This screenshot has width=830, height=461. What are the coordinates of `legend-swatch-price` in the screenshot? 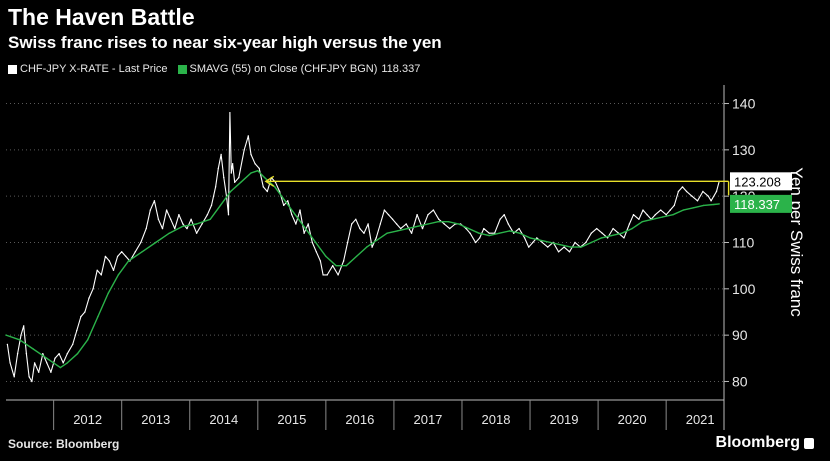 It's located at (12, 69).